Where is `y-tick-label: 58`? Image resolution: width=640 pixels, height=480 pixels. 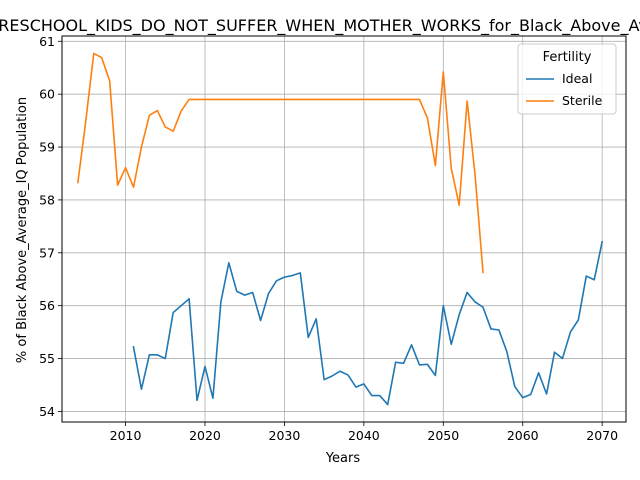 y-tick-label: 58 is located at coordinates (47, 199).